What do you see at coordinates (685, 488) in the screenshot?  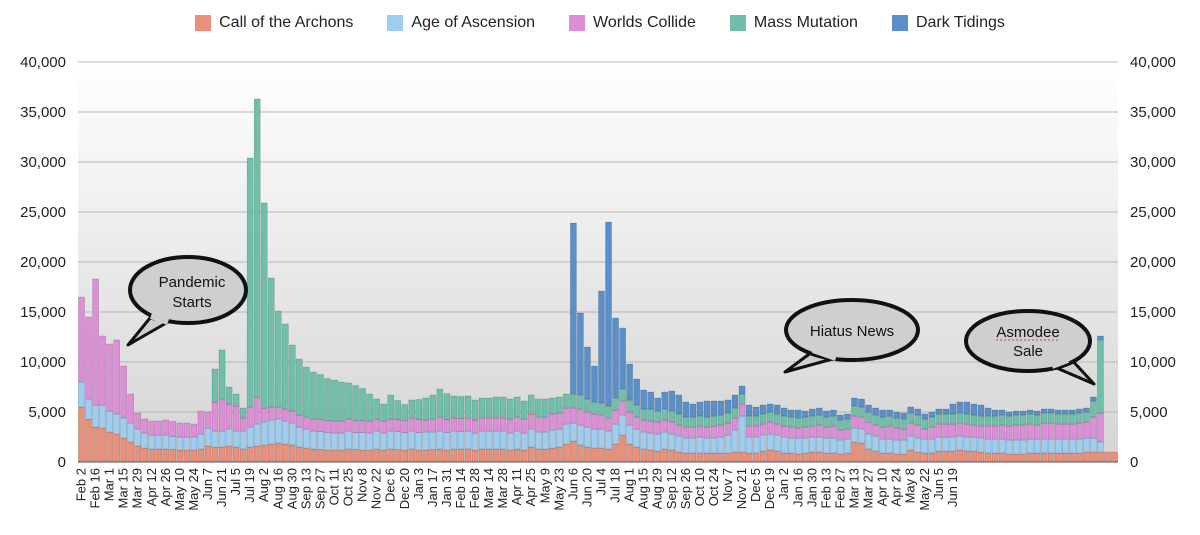 I see `x-tick-43: Sep 26` at bounding box center [685, 488].